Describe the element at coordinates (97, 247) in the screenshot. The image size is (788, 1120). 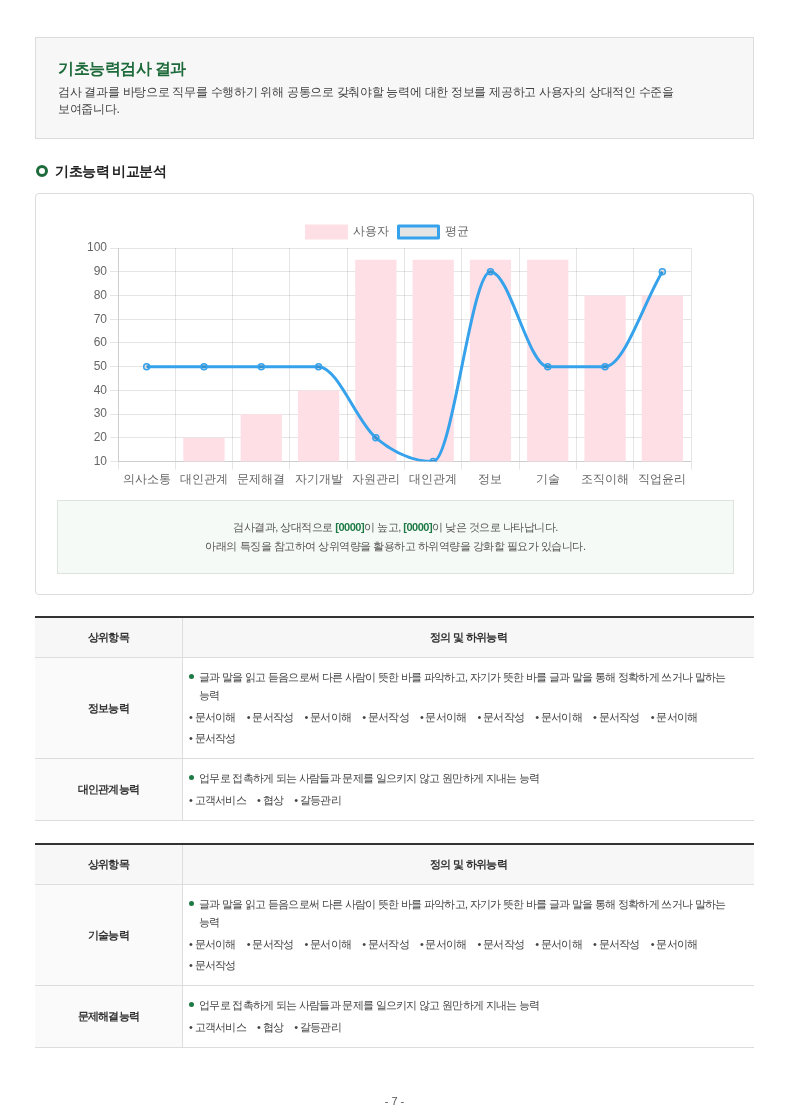
I see `y-tick-label: 100` at that location.